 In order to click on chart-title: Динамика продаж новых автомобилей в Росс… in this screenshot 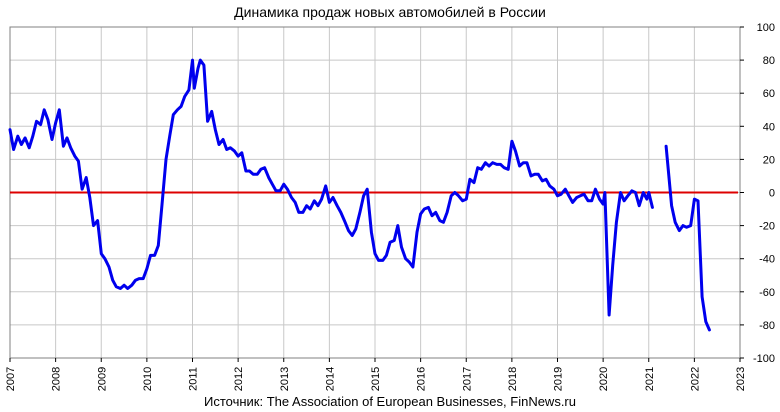, I will do `click(390, 12)`.